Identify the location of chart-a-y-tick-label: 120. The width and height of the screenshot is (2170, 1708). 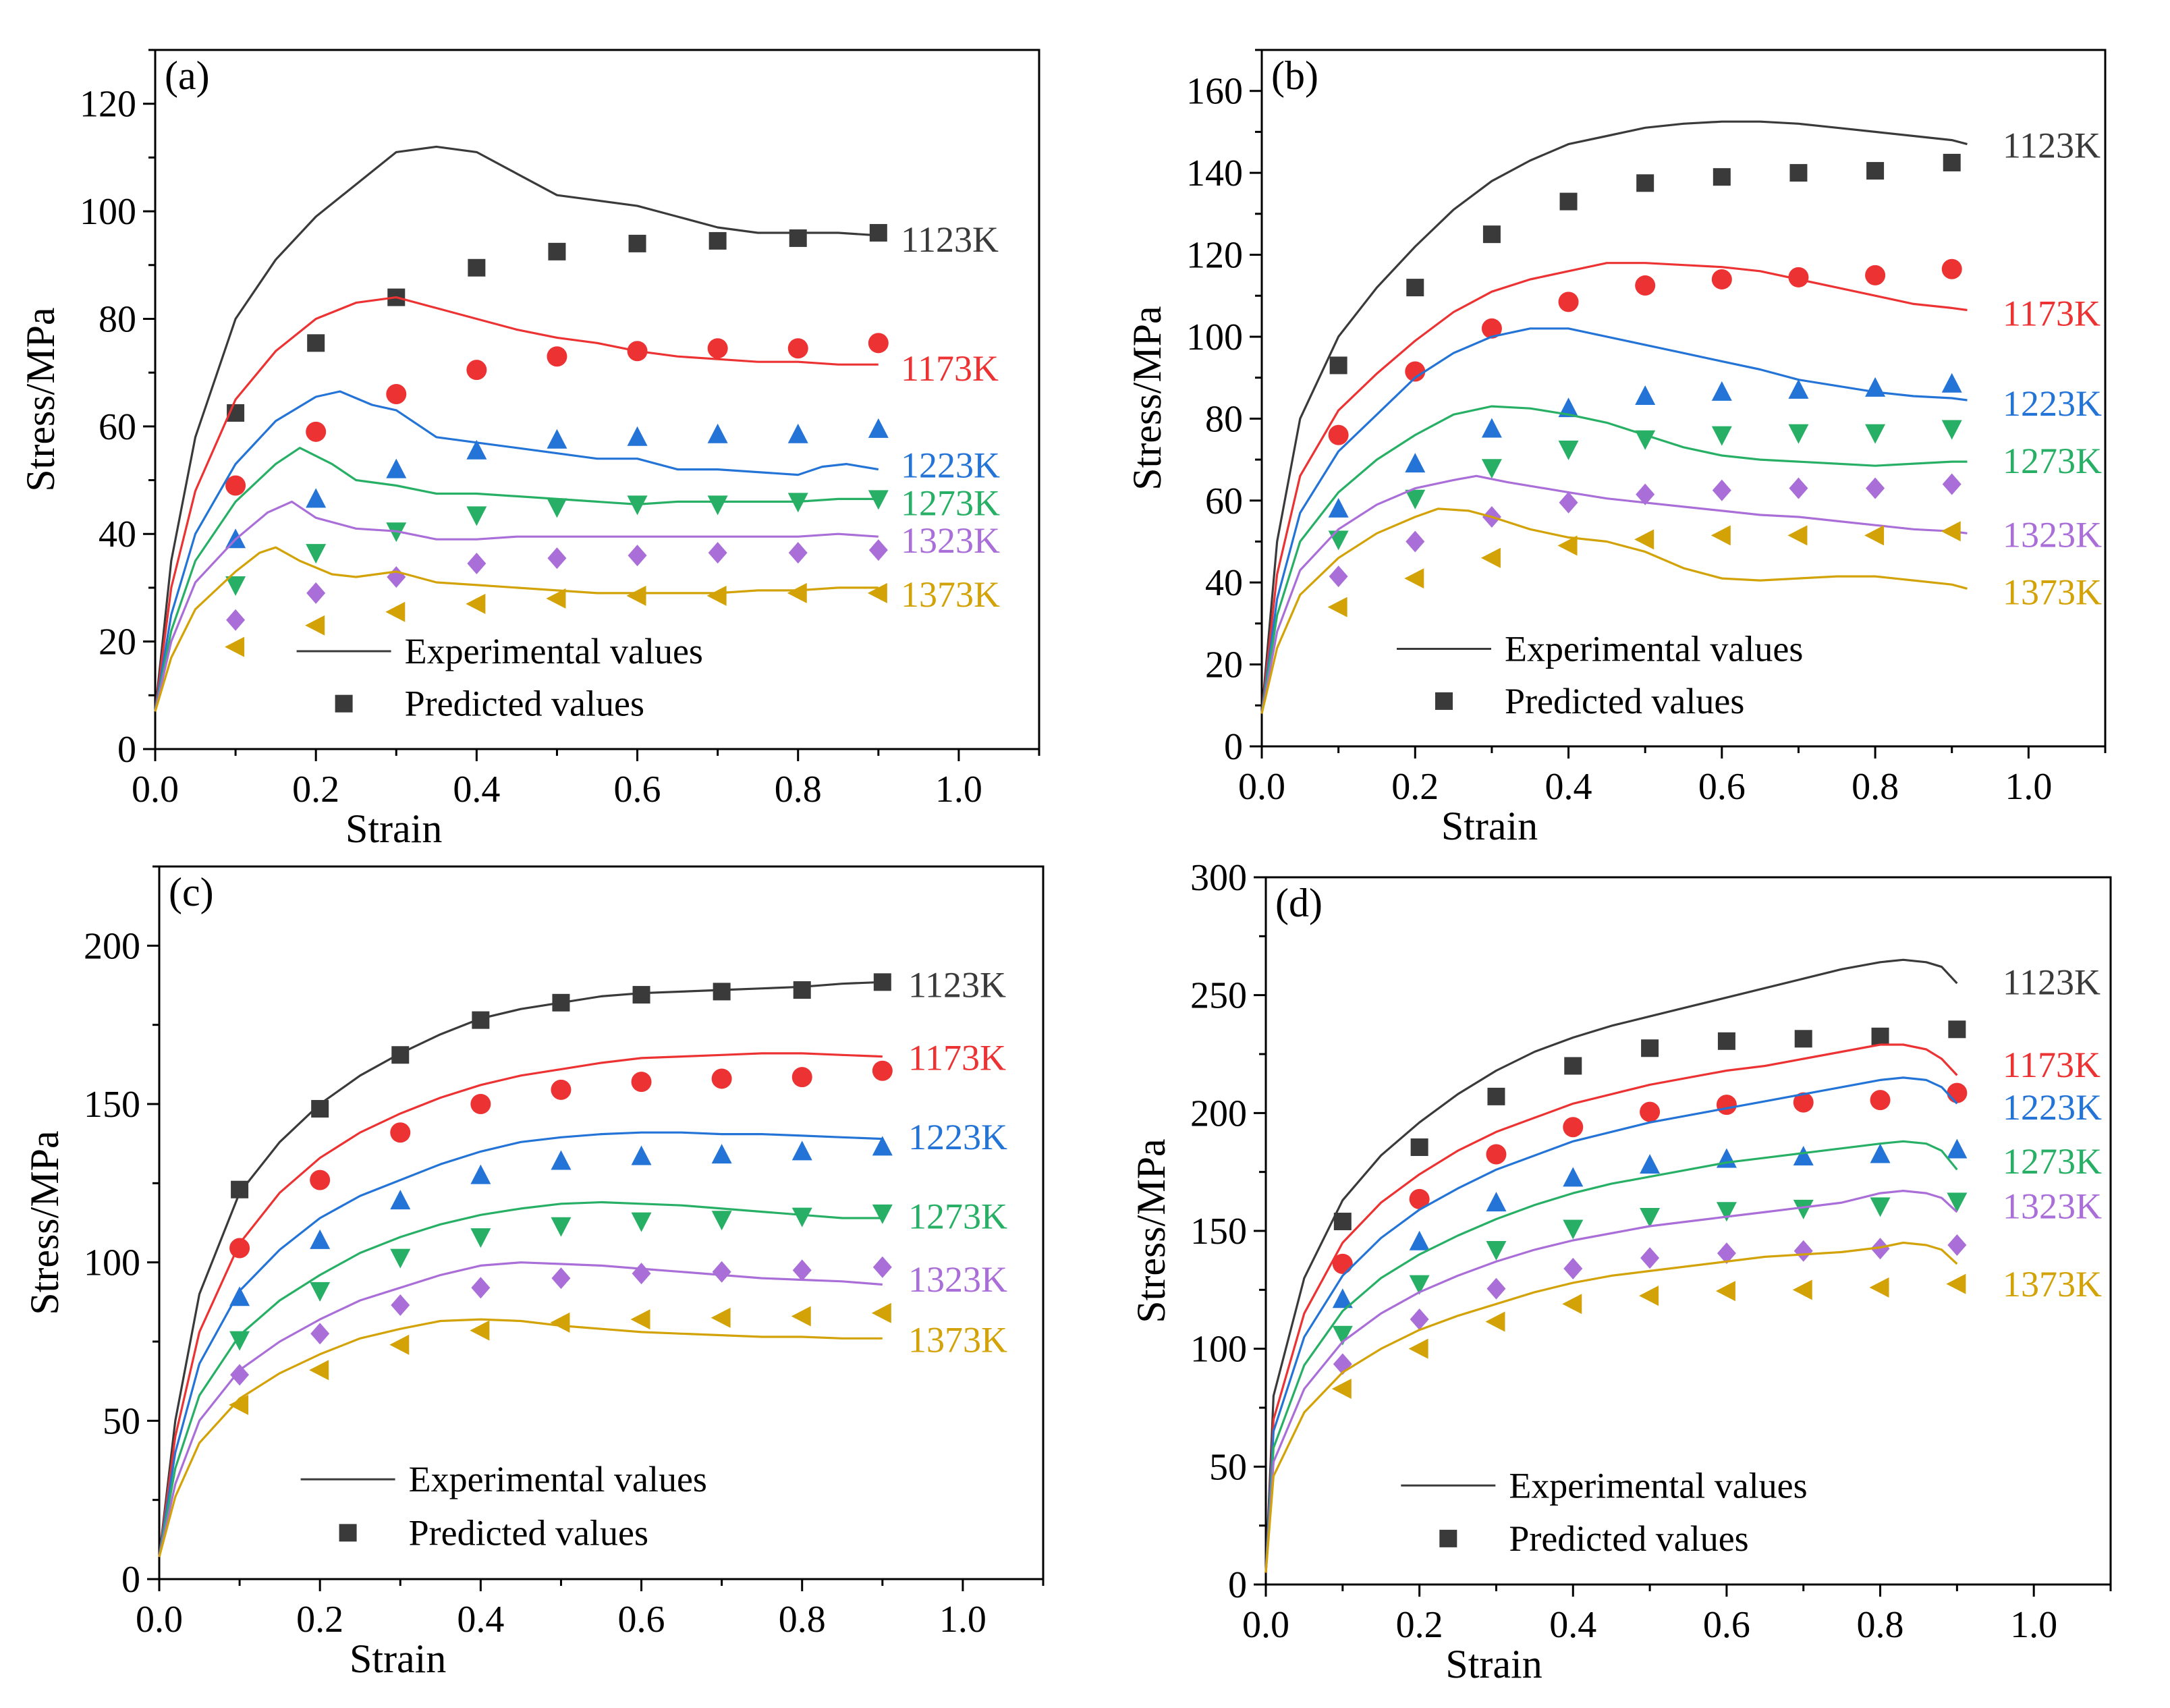
(108, 105).